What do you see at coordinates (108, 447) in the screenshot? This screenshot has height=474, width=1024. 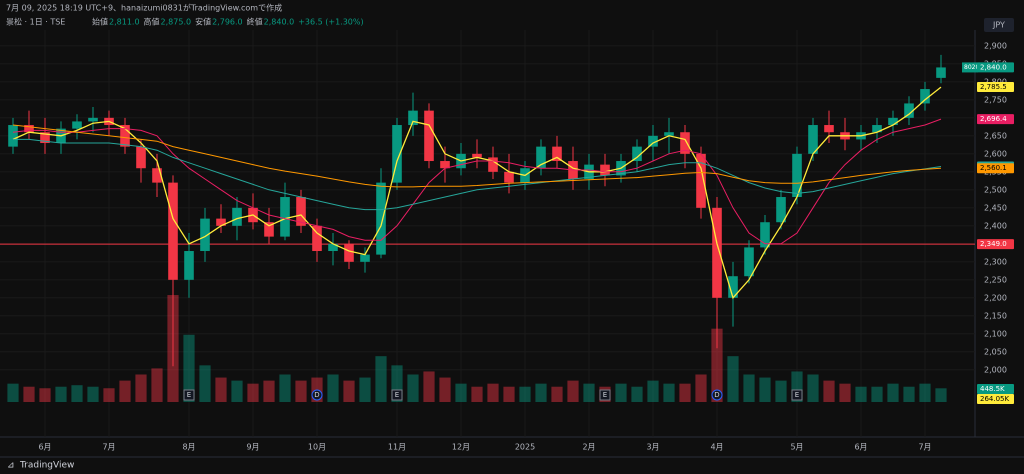 I see `x-tick-label: 7月` at bounding box center [108, 447].